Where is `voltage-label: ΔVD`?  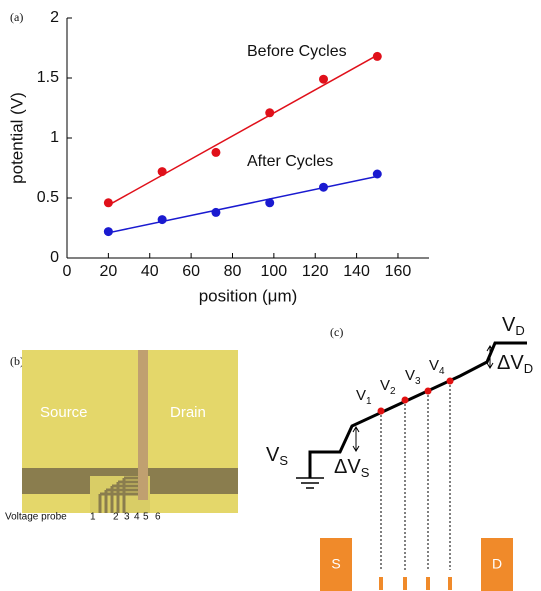 voltage-label: ΔVD is located at coordinates (515, 364).